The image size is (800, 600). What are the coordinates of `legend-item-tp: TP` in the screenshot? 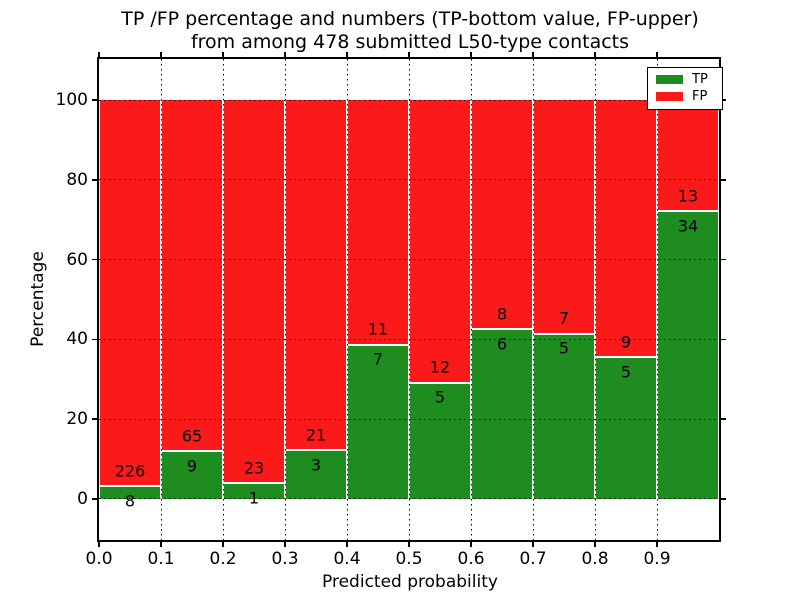 It's located at (689, 79).